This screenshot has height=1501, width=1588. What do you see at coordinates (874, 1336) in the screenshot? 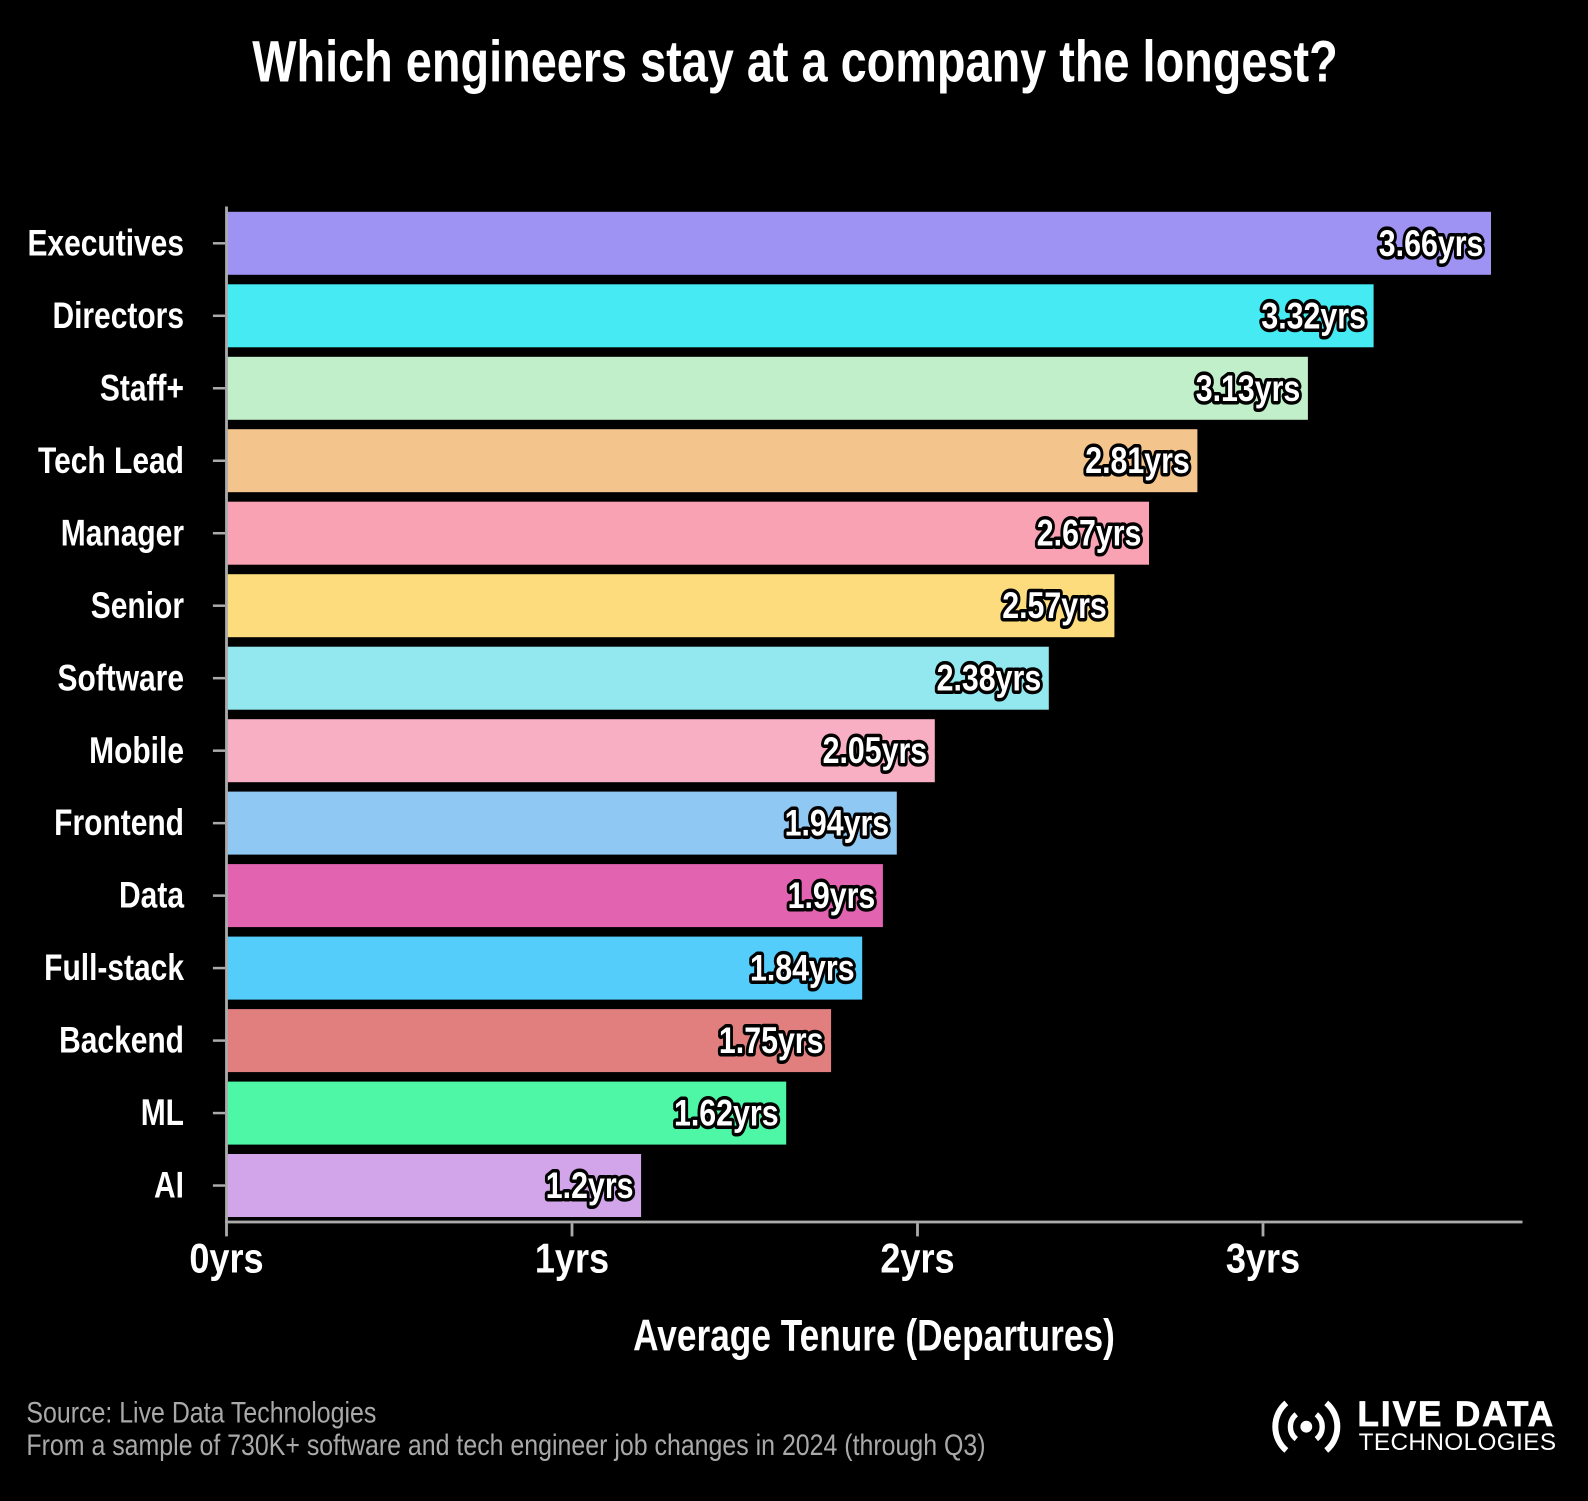
I see `svg-text: Average Tenure (Departures)` at bounding box center [874, 1336].